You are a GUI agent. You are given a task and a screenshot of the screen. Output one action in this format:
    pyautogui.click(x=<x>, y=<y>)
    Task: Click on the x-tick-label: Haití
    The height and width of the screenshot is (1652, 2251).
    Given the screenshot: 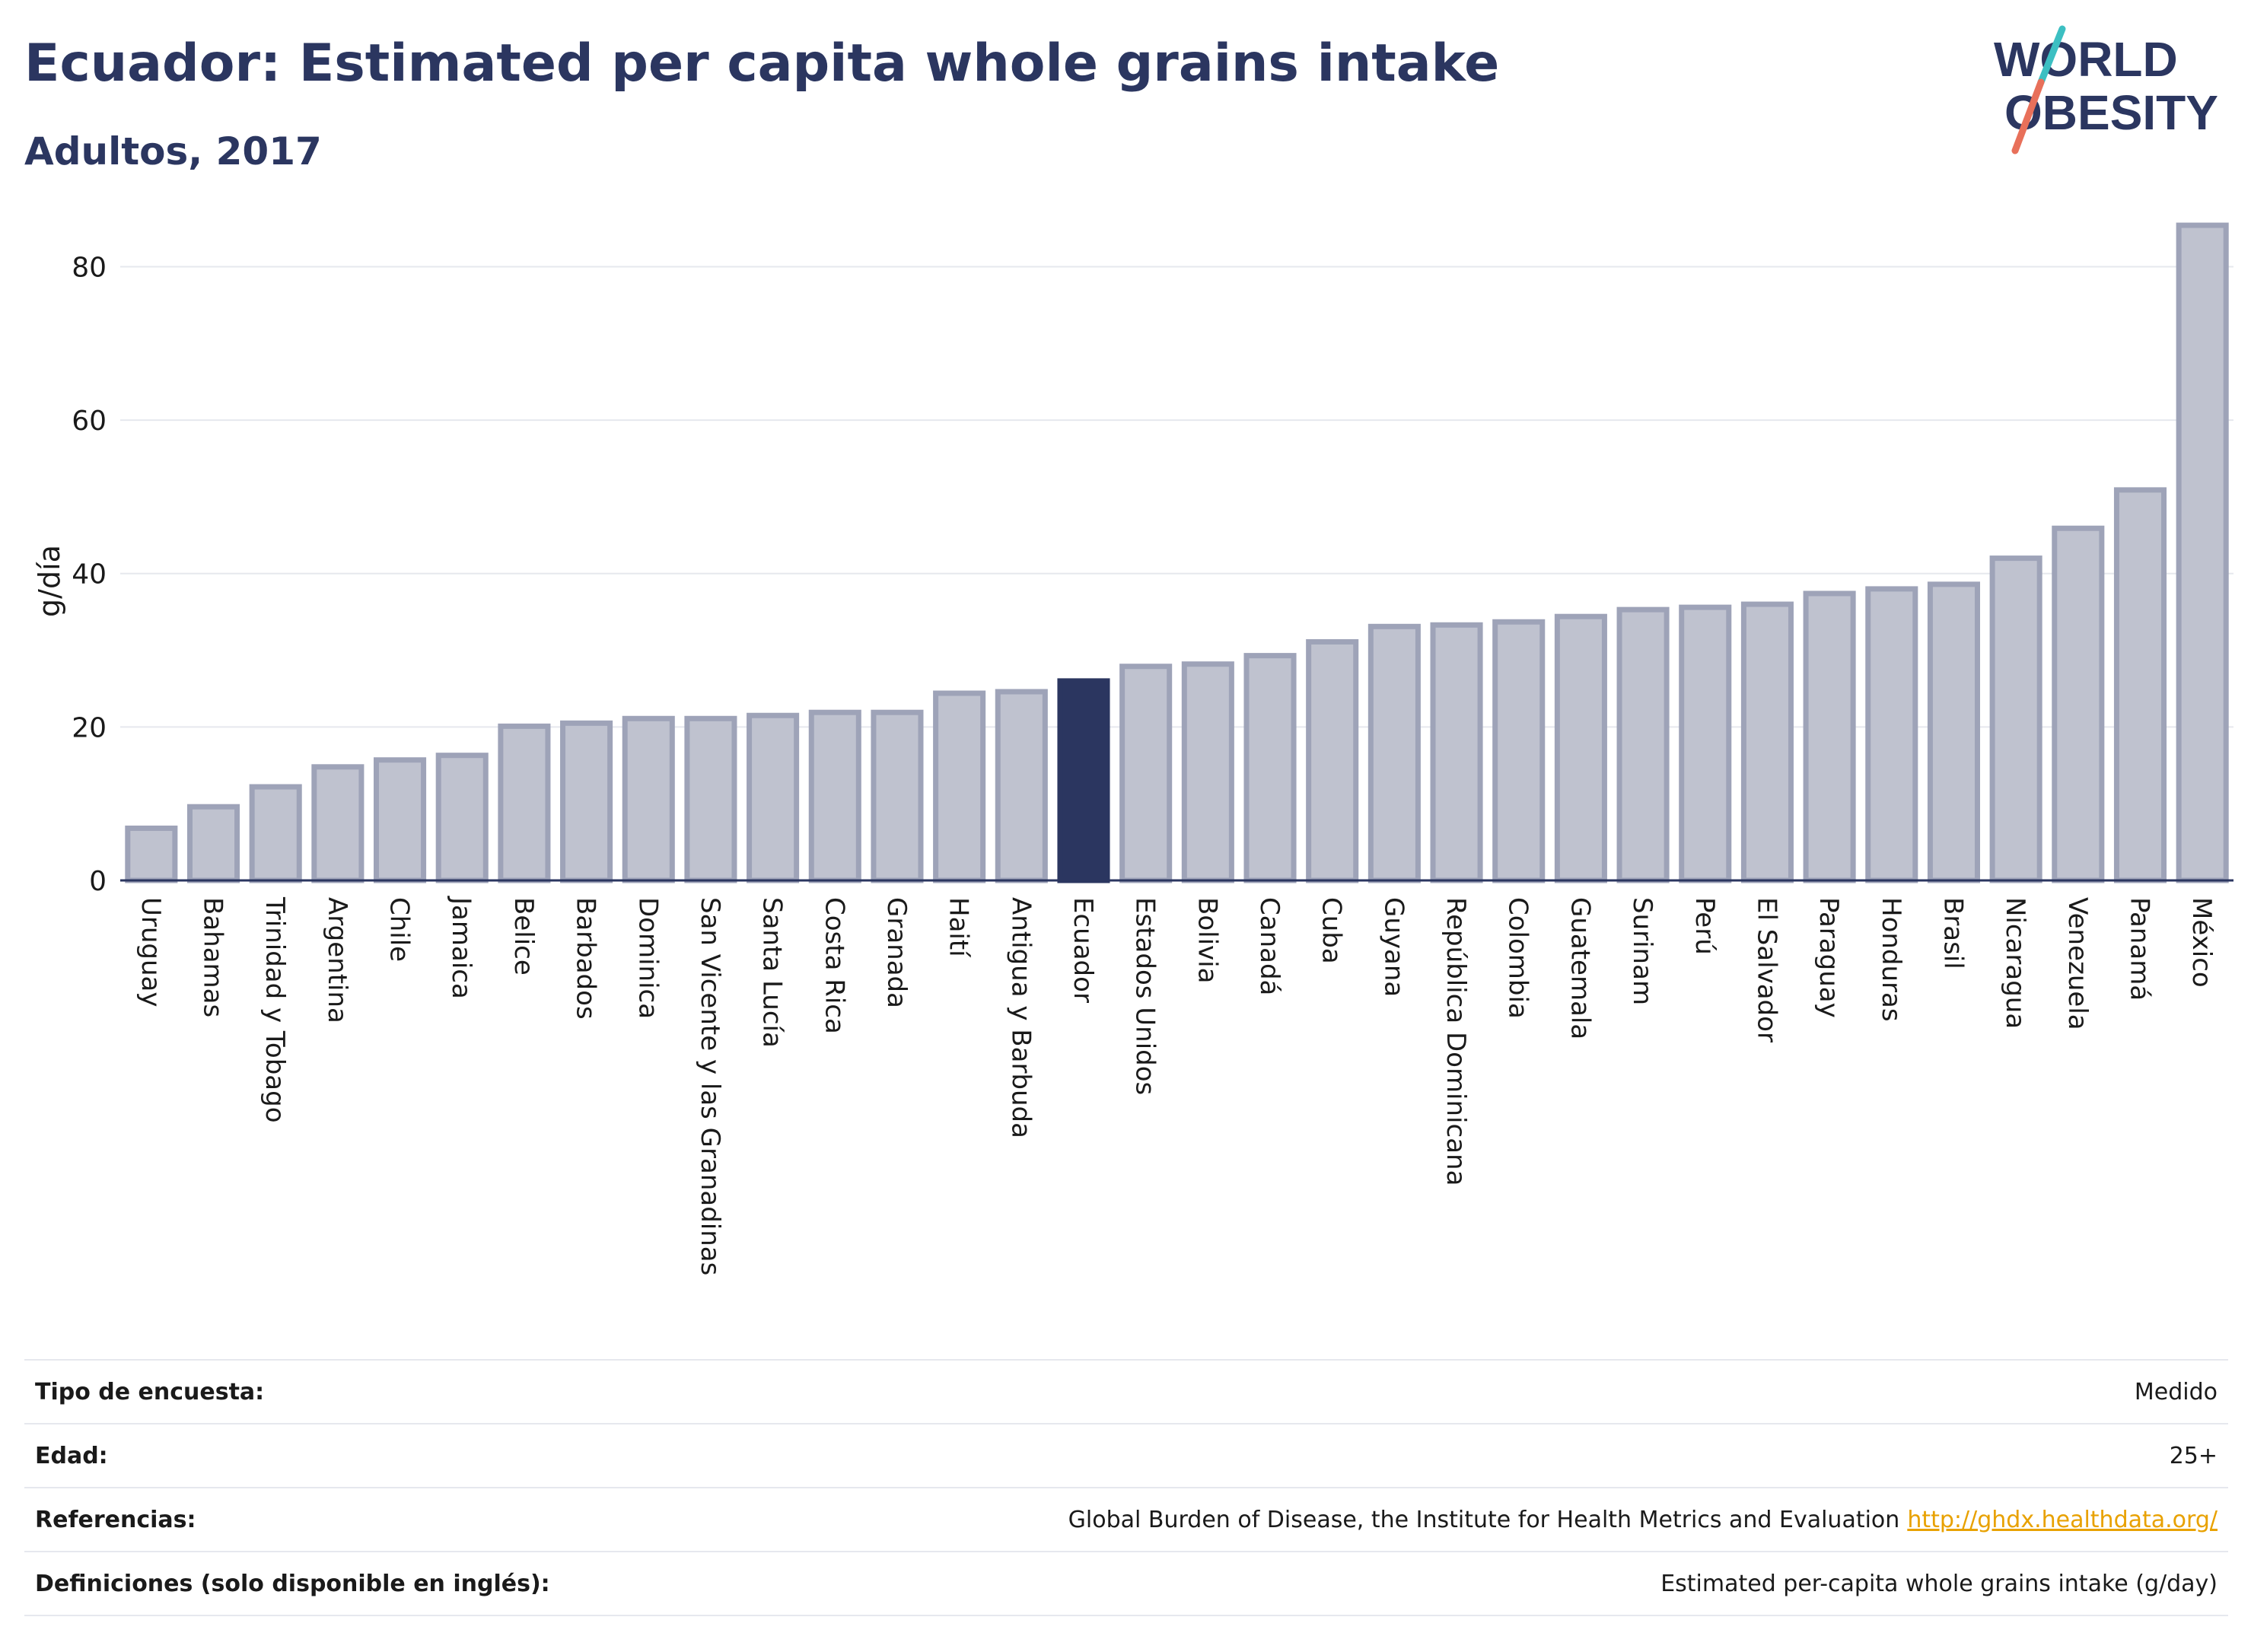 What is the action you would take?
    pyautogui.click(x=959, y=927)
    